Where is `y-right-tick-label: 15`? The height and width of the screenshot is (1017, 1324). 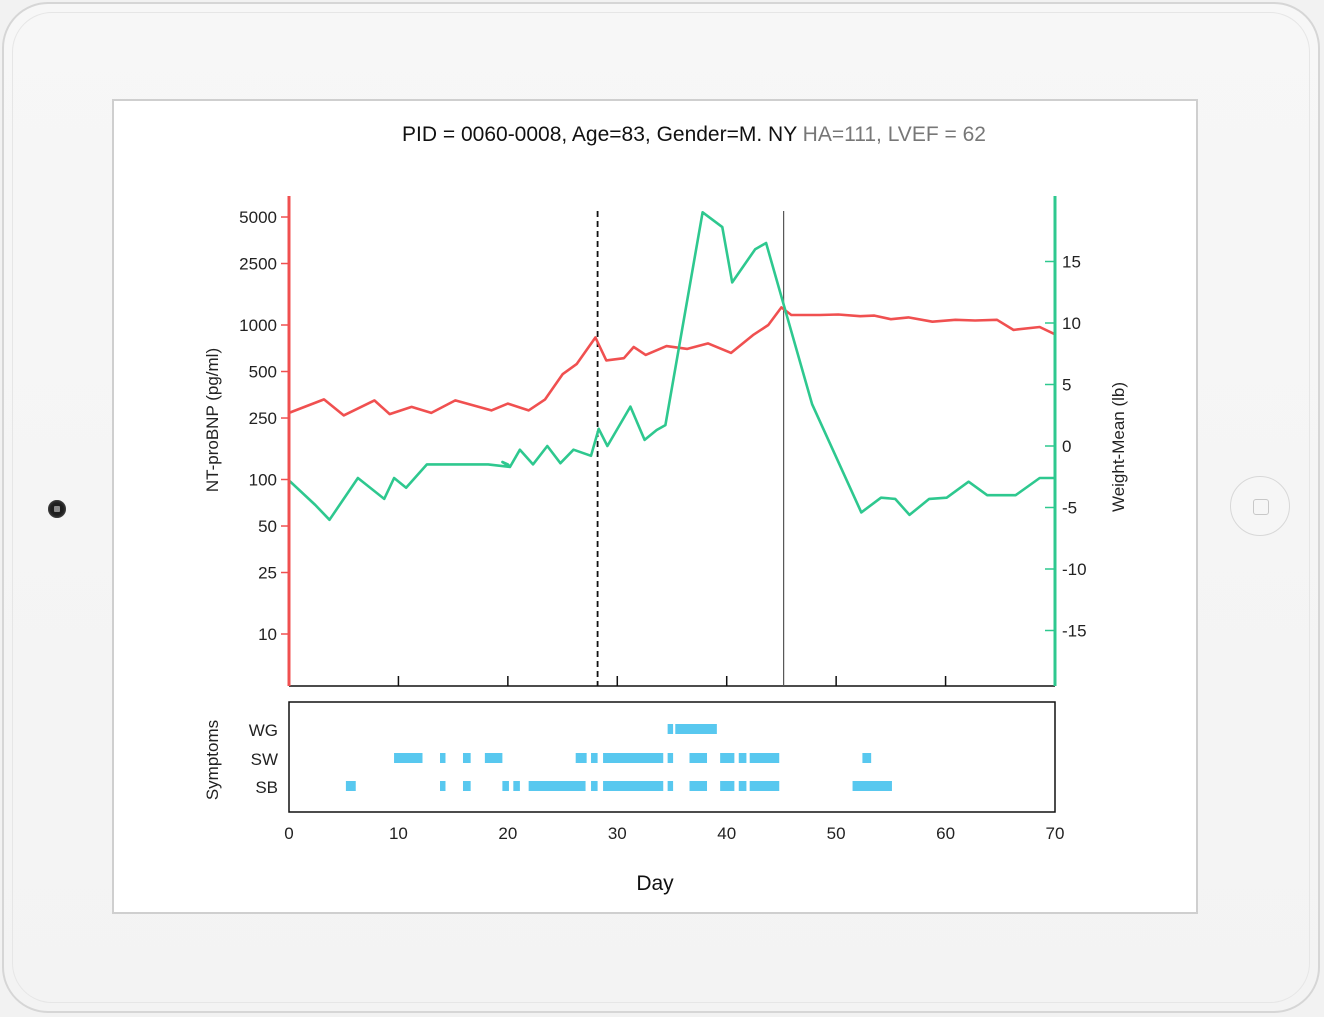
y-right-tick-label: 15 is located at coordinates (1071, 262).